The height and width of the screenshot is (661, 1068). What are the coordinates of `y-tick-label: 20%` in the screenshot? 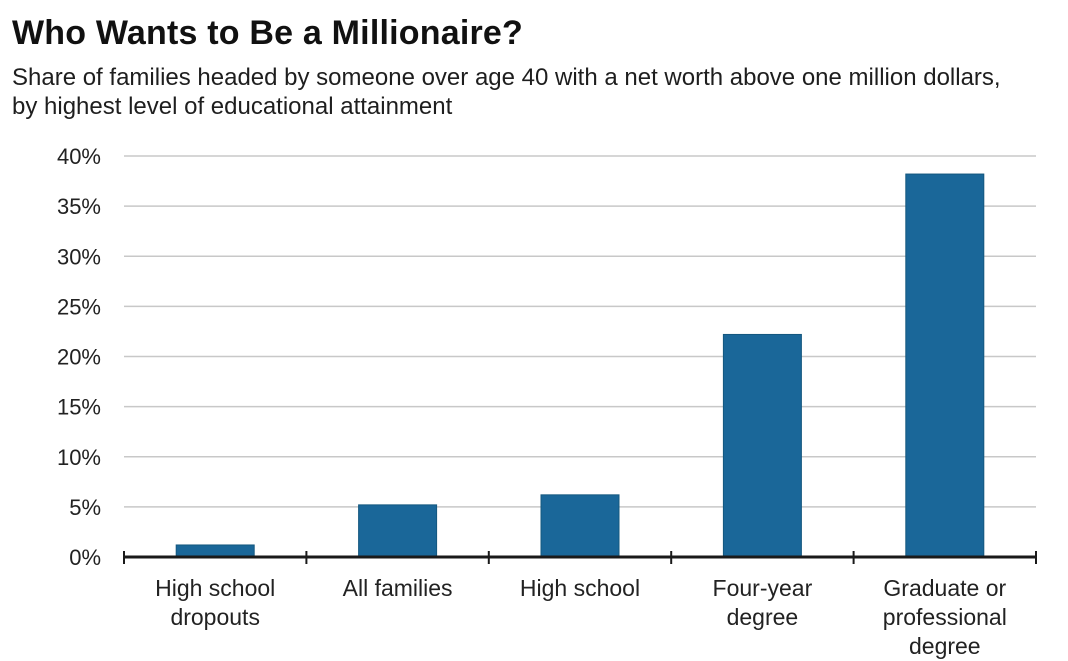 It's located at (79, 357).